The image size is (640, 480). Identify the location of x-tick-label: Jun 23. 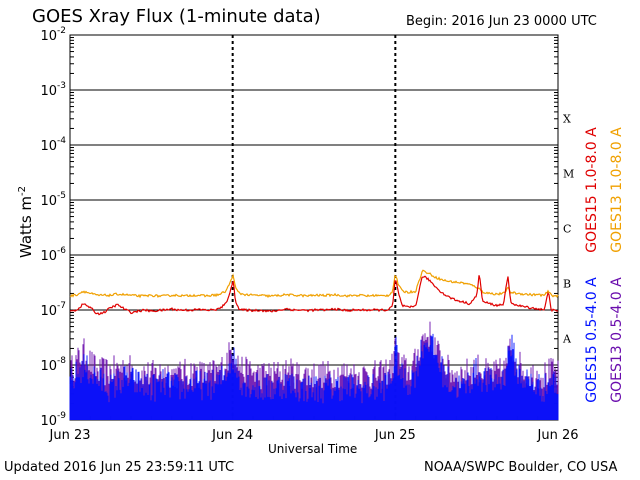
(70, 435).